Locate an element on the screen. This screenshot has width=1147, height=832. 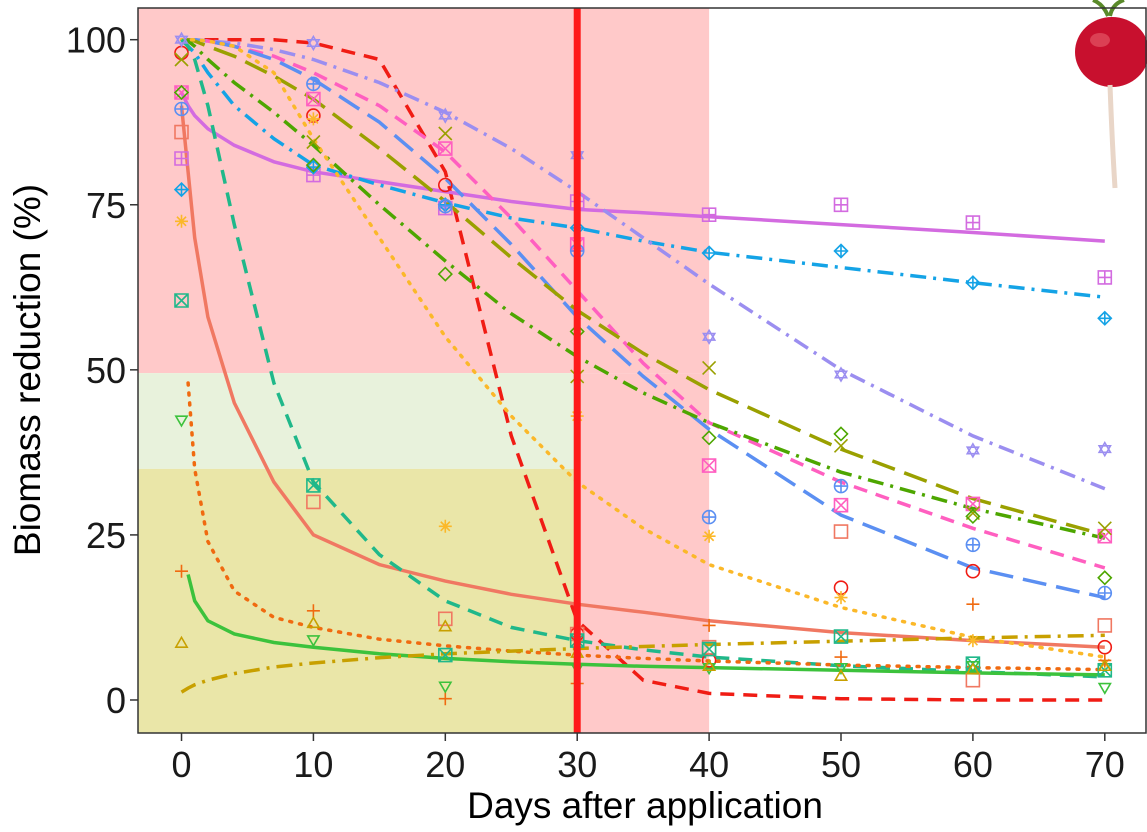
radish-icon is located at coordinates (1111, 94).